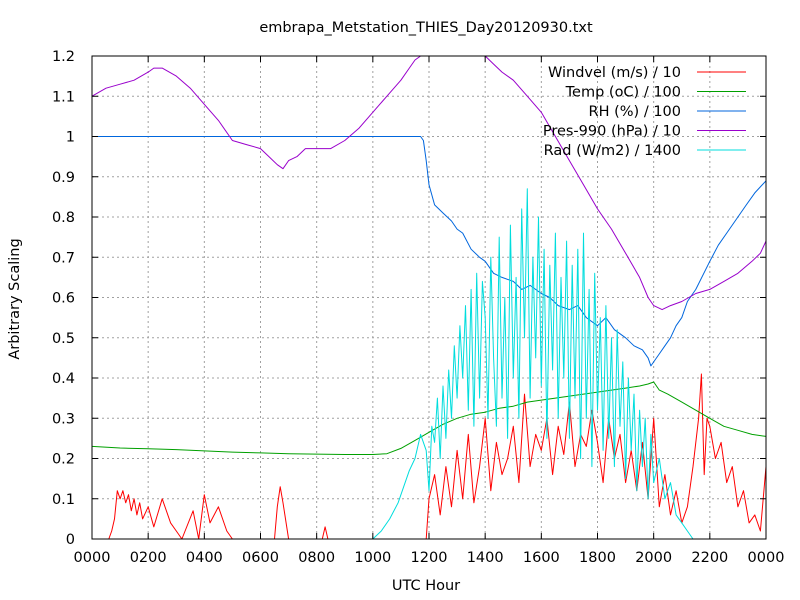 This screenshot has width=800, height=600. What do you see at coordinates (204, 558) in the screenshot?
I see `x-tick-label: 0400` at bounding box center [204, 558].